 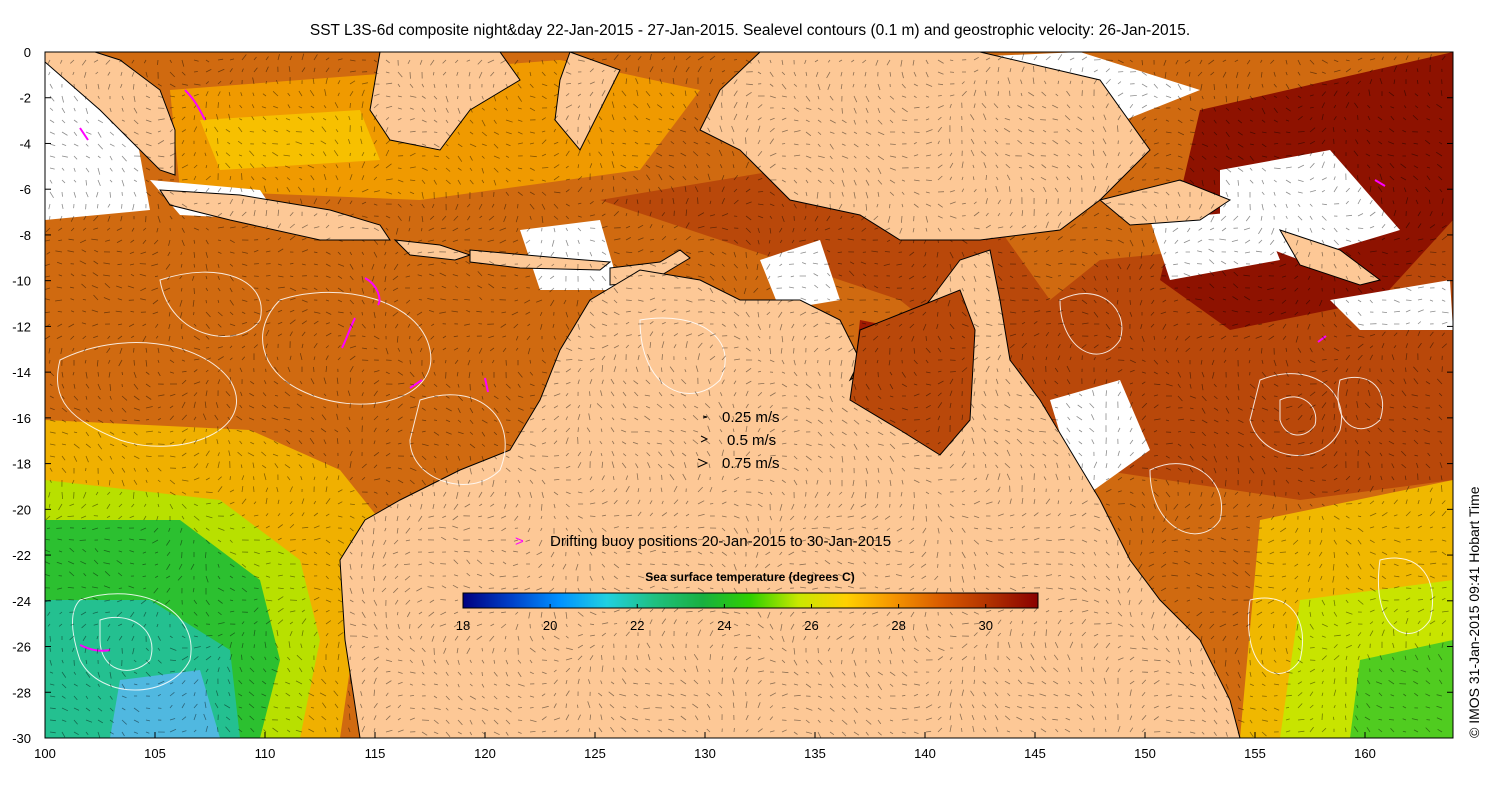 What do you see at coordinates (595, 753) in the screenshot?
I see `x-tick-label: 125` at bounding box center [595, 753].